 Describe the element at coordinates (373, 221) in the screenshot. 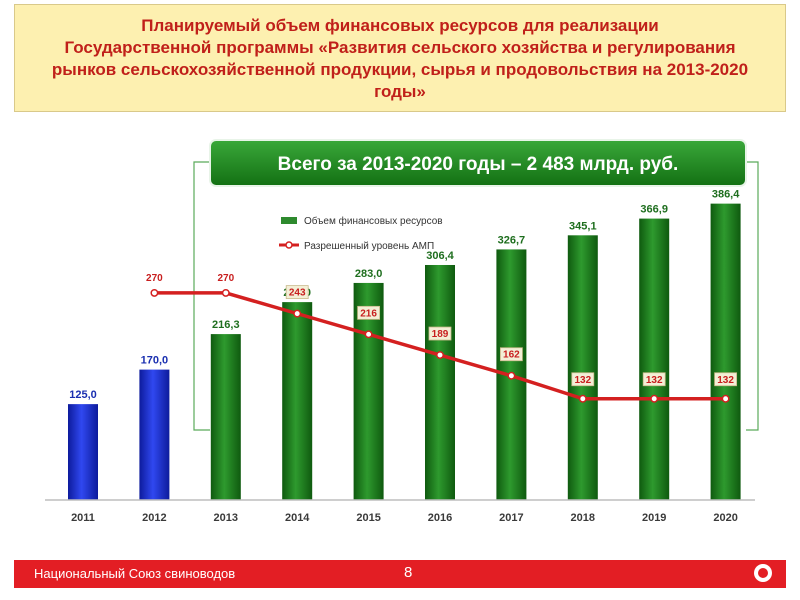

I see `legend-label-bar: Объем финансовых ресурсов` at that location.